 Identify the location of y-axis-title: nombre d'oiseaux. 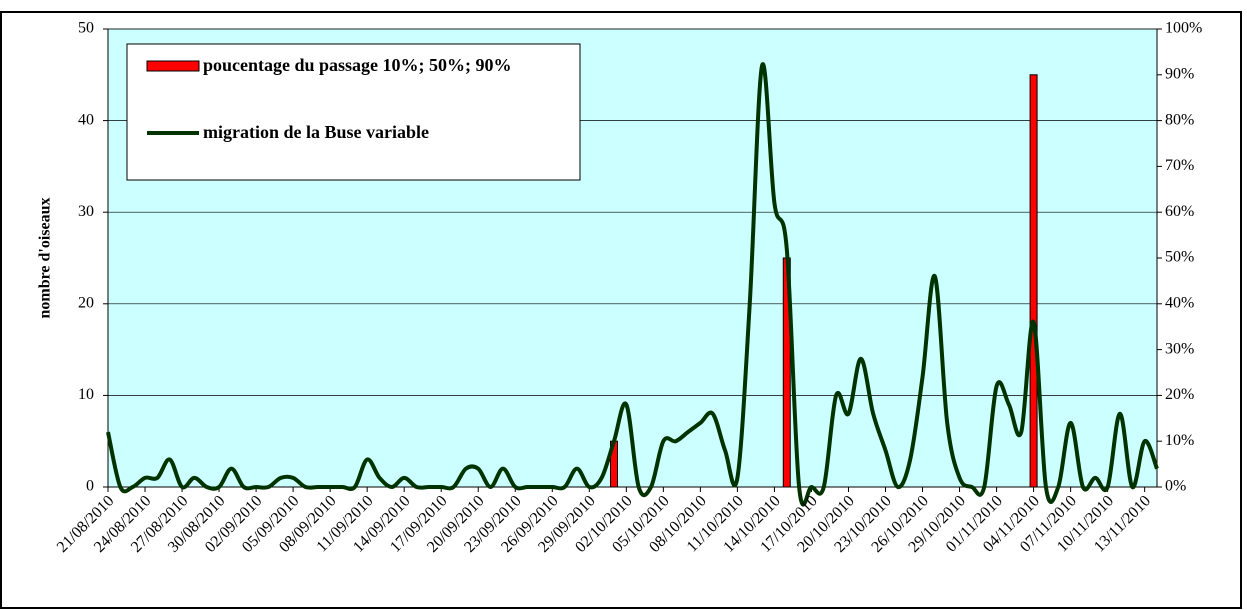
(45, 257).